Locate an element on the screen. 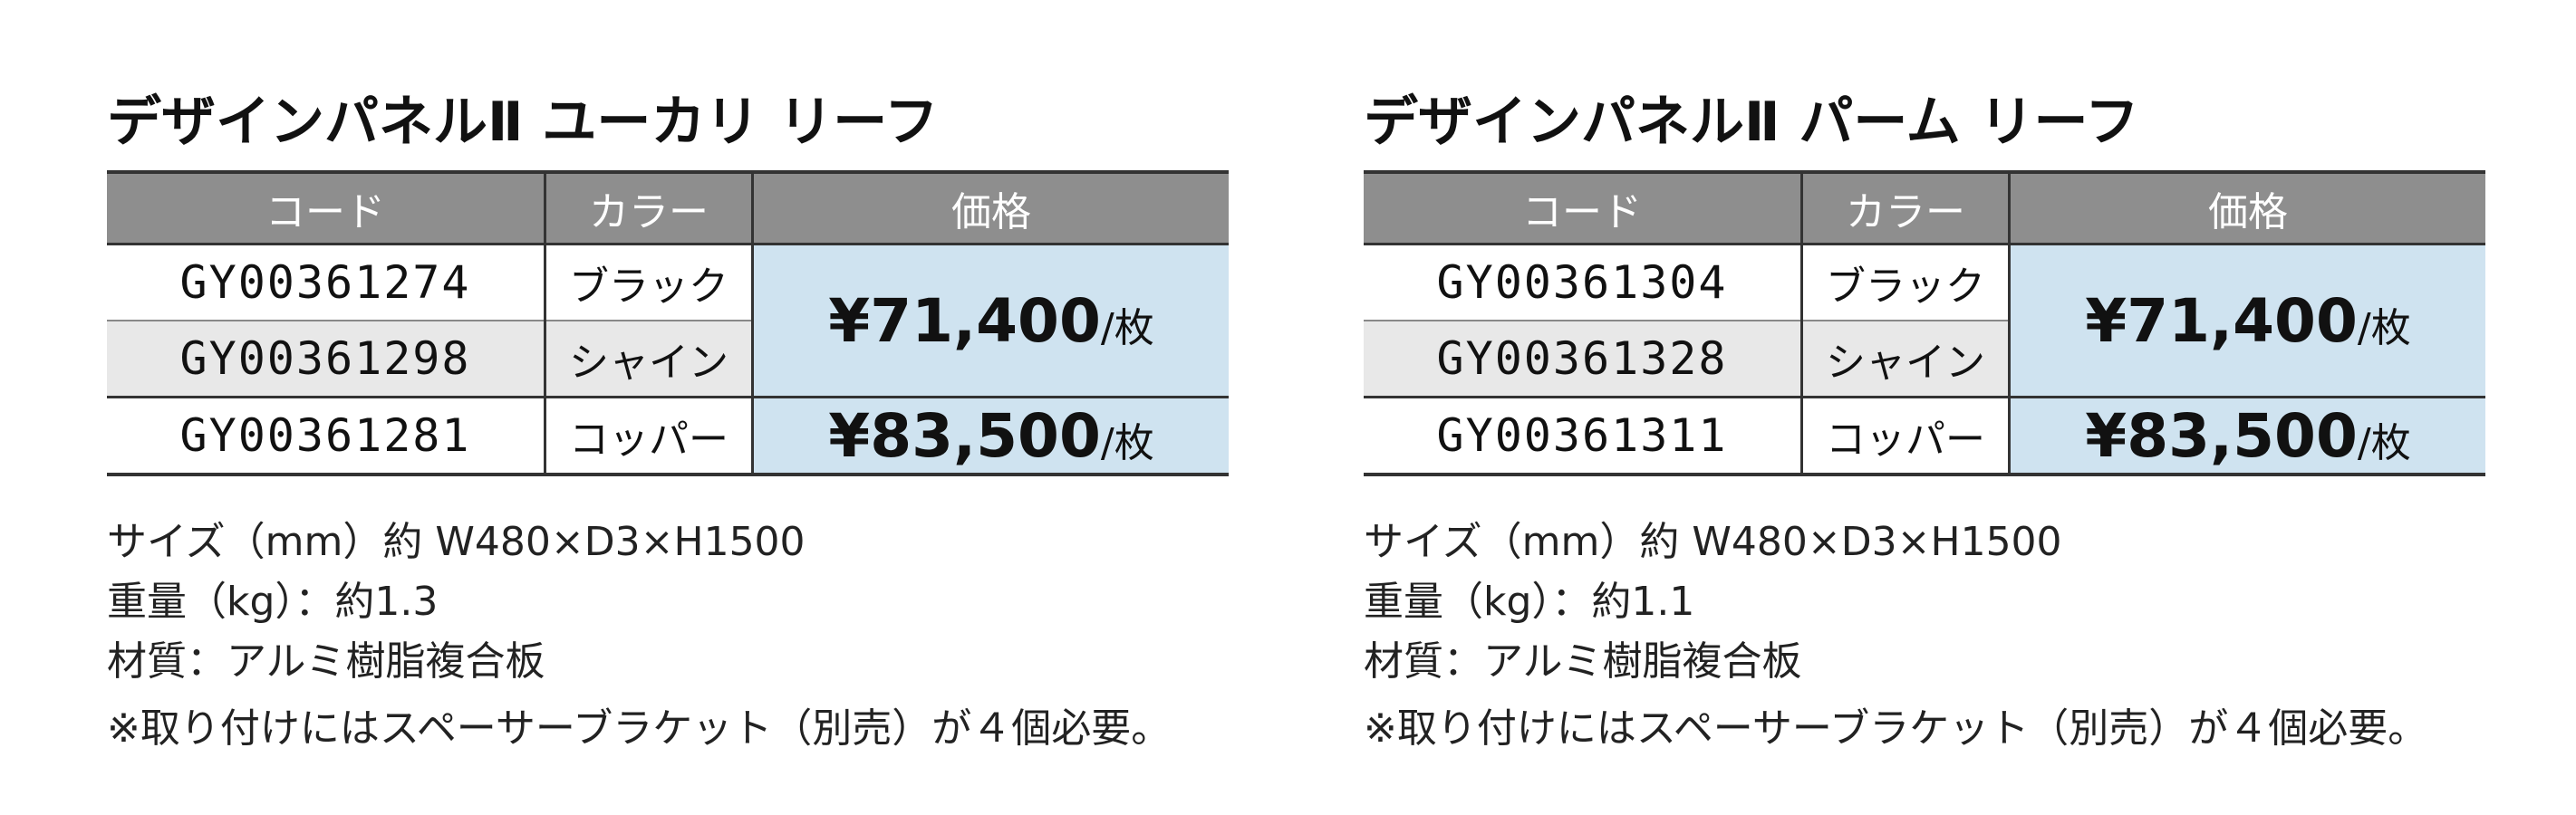 The width and height of the screenshot is (2576, 815). table-row: GY00361311 コッパー ¥83,500/枚 is located at coordinates (1924, 436).